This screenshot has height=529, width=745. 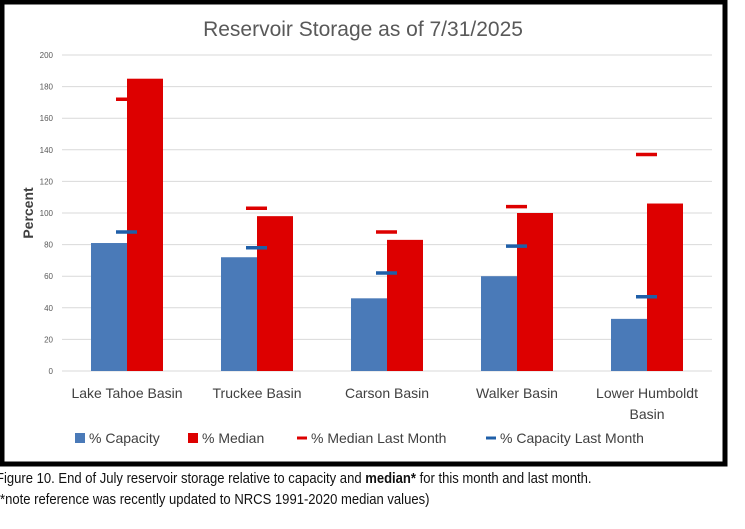 What do you see at coordinates (126, 393) in the screenshot?
I see `x-tick-label: Lake Tahoe Basin` at bounding box center [126, 393].